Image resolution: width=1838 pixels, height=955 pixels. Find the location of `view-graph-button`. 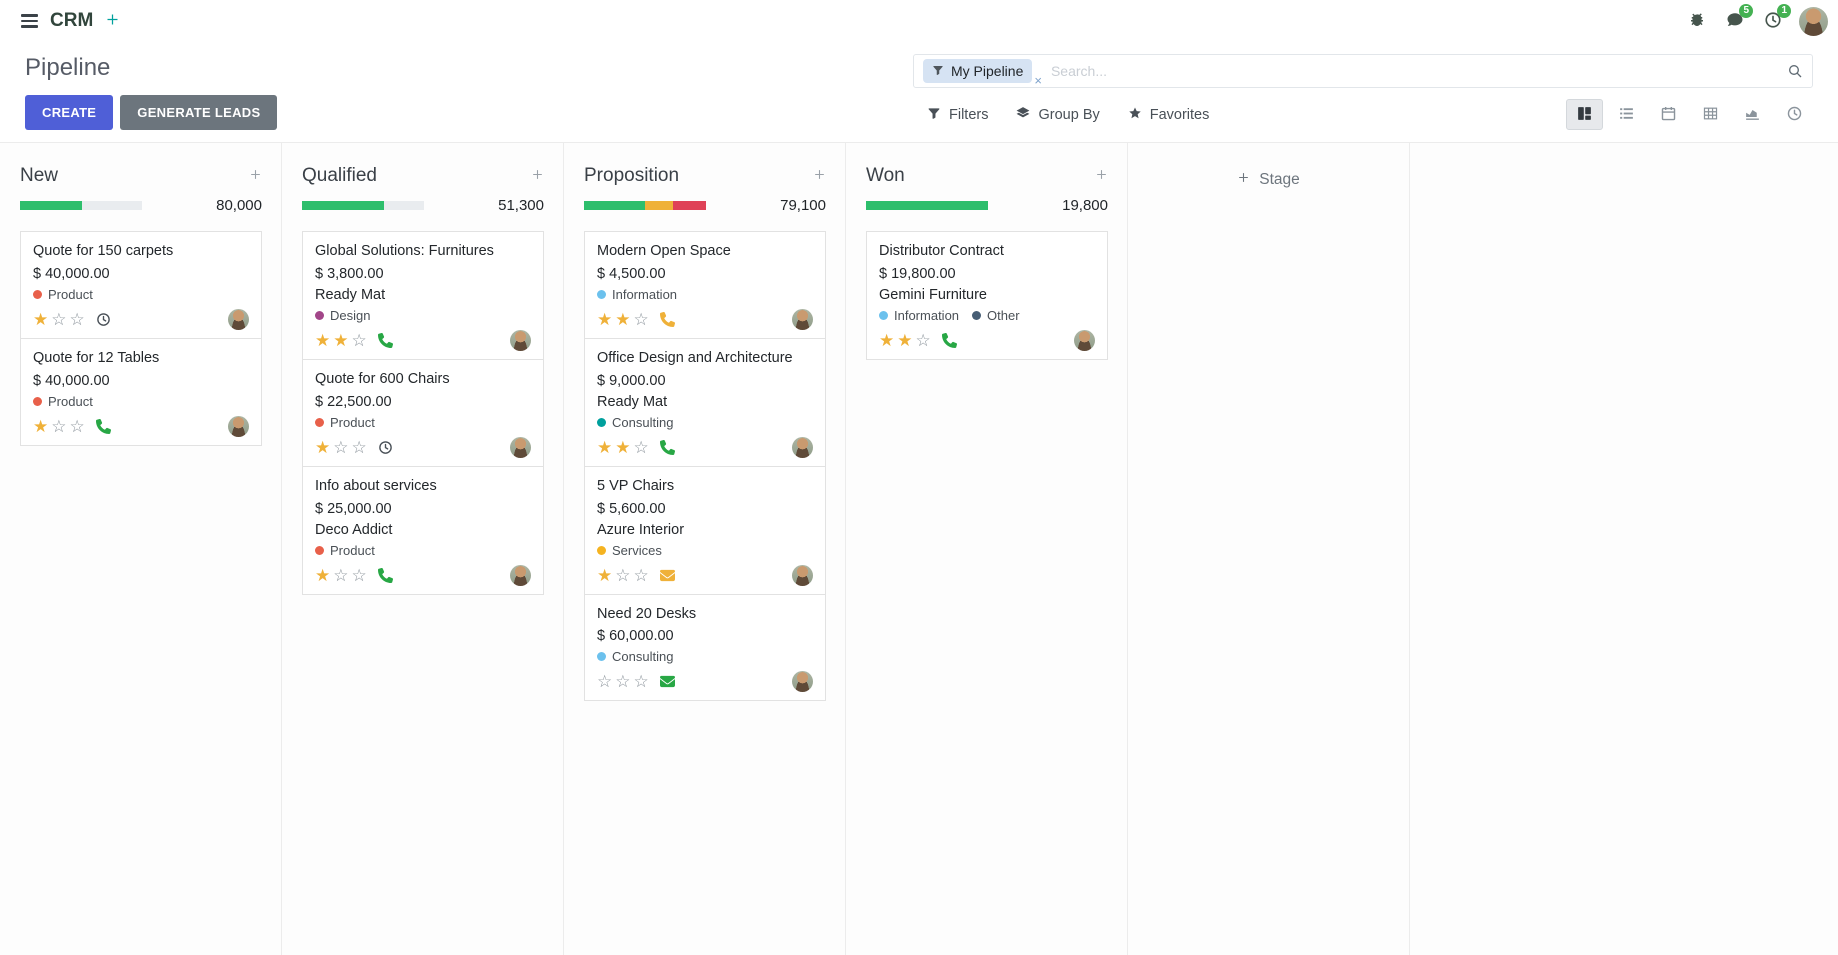

view-graph-button is located at coordinates (1752, 114).